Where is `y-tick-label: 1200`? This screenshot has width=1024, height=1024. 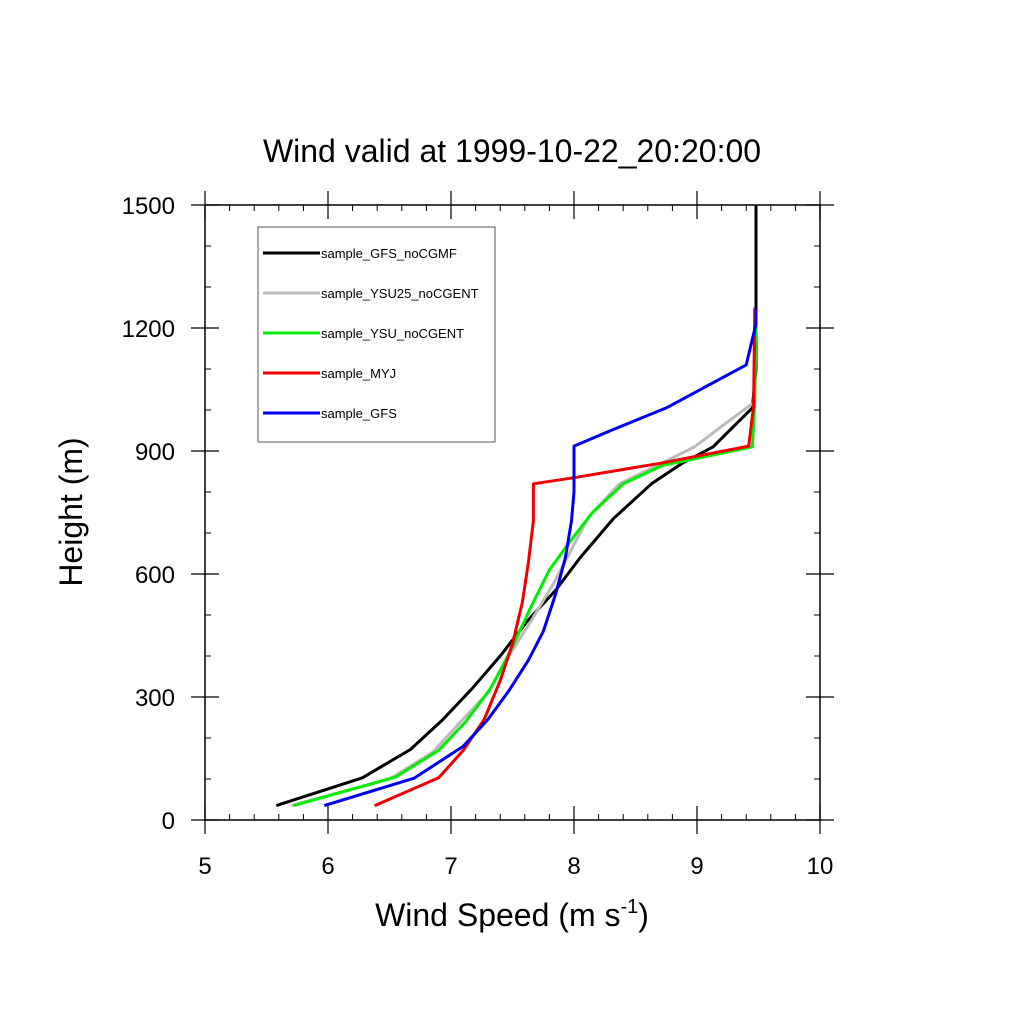 y-tick-label: 1200 is located at coordinates (148, 329).